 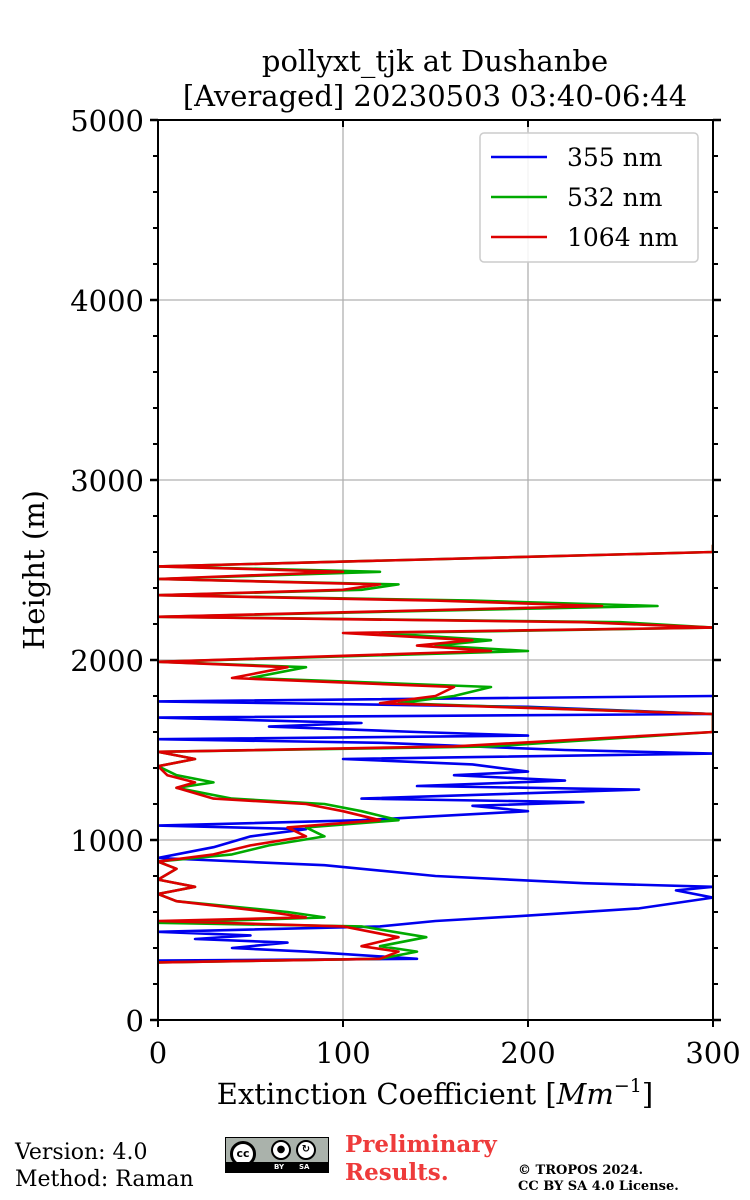 What do you see at coordinates (435, 61) in the screenshot?
I see `chart-title: pollyxt_tjk at Dushanbe` at bounding box center [435, 61].